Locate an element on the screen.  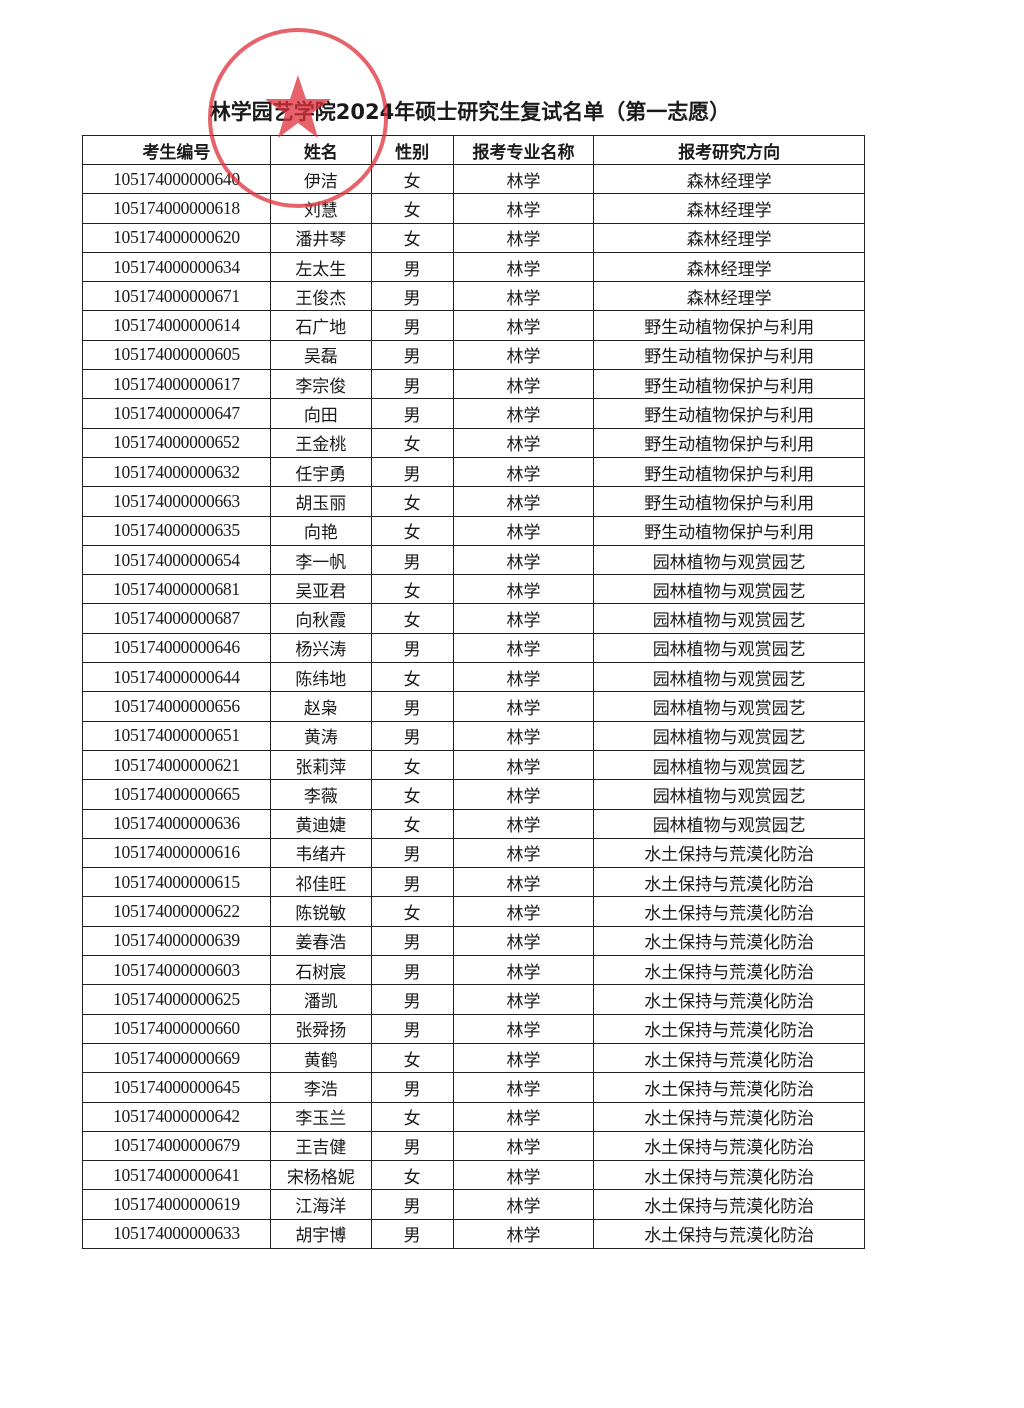
table-row: 105174000000671 王俊杰男林学 森林经理学 is located at coordinates (473, 296).